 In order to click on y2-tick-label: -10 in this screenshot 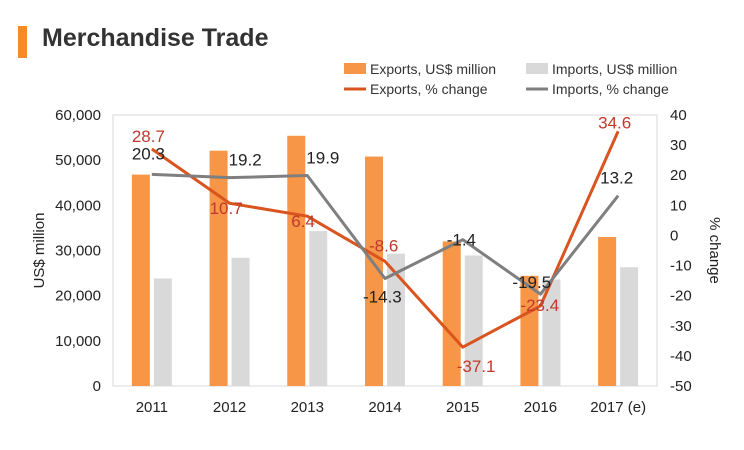, I will do `click(681, 266)`.